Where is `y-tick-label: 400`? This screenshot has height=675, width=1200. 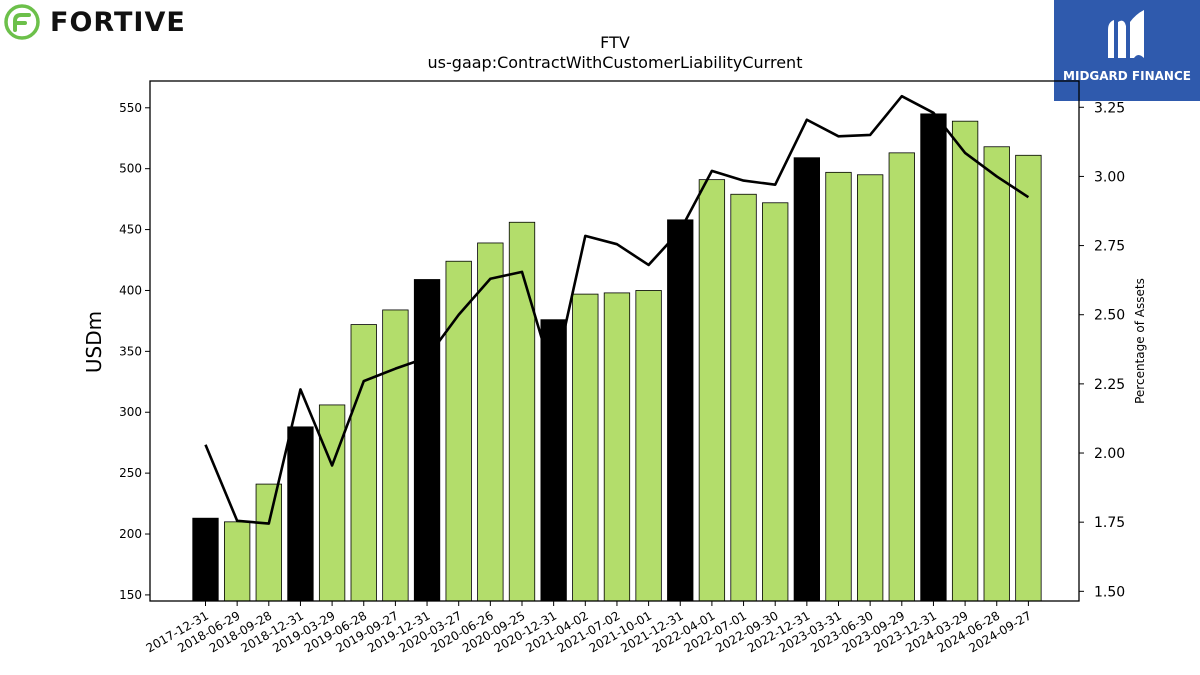 y-tick-label: 400 is located at coordinates (130, 290).